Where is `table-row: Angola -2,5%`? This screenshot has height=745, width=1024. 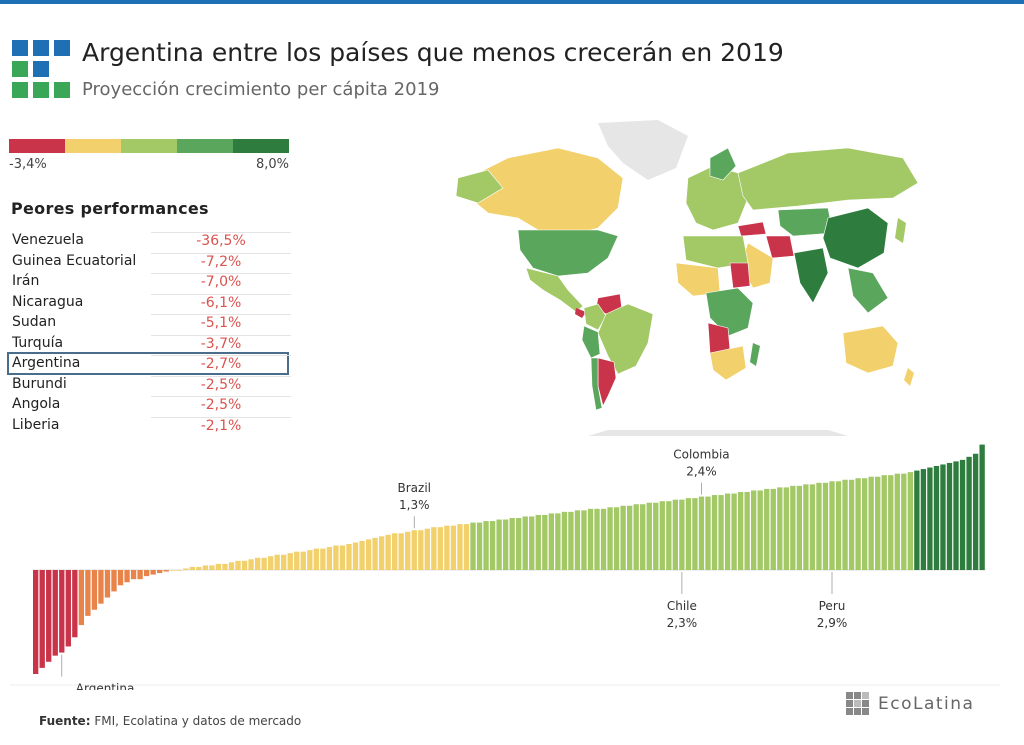 table-row: Angola -2,5% is located at coordinates (149, 404).